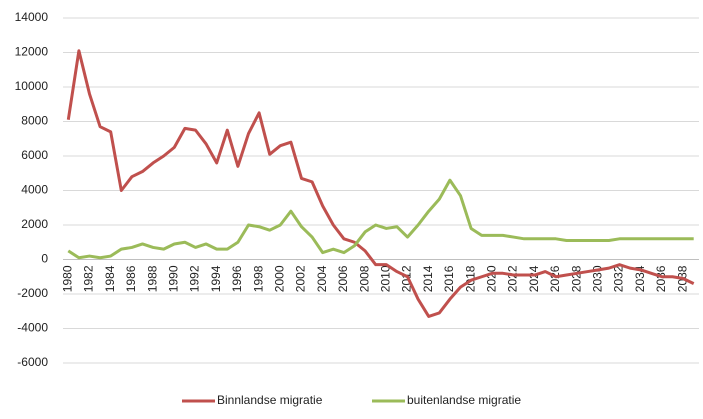  What do you see at coordinates (44, 259) in the screenshot?
I see `y-tick-label: 0` at bounding box center [44, 259].